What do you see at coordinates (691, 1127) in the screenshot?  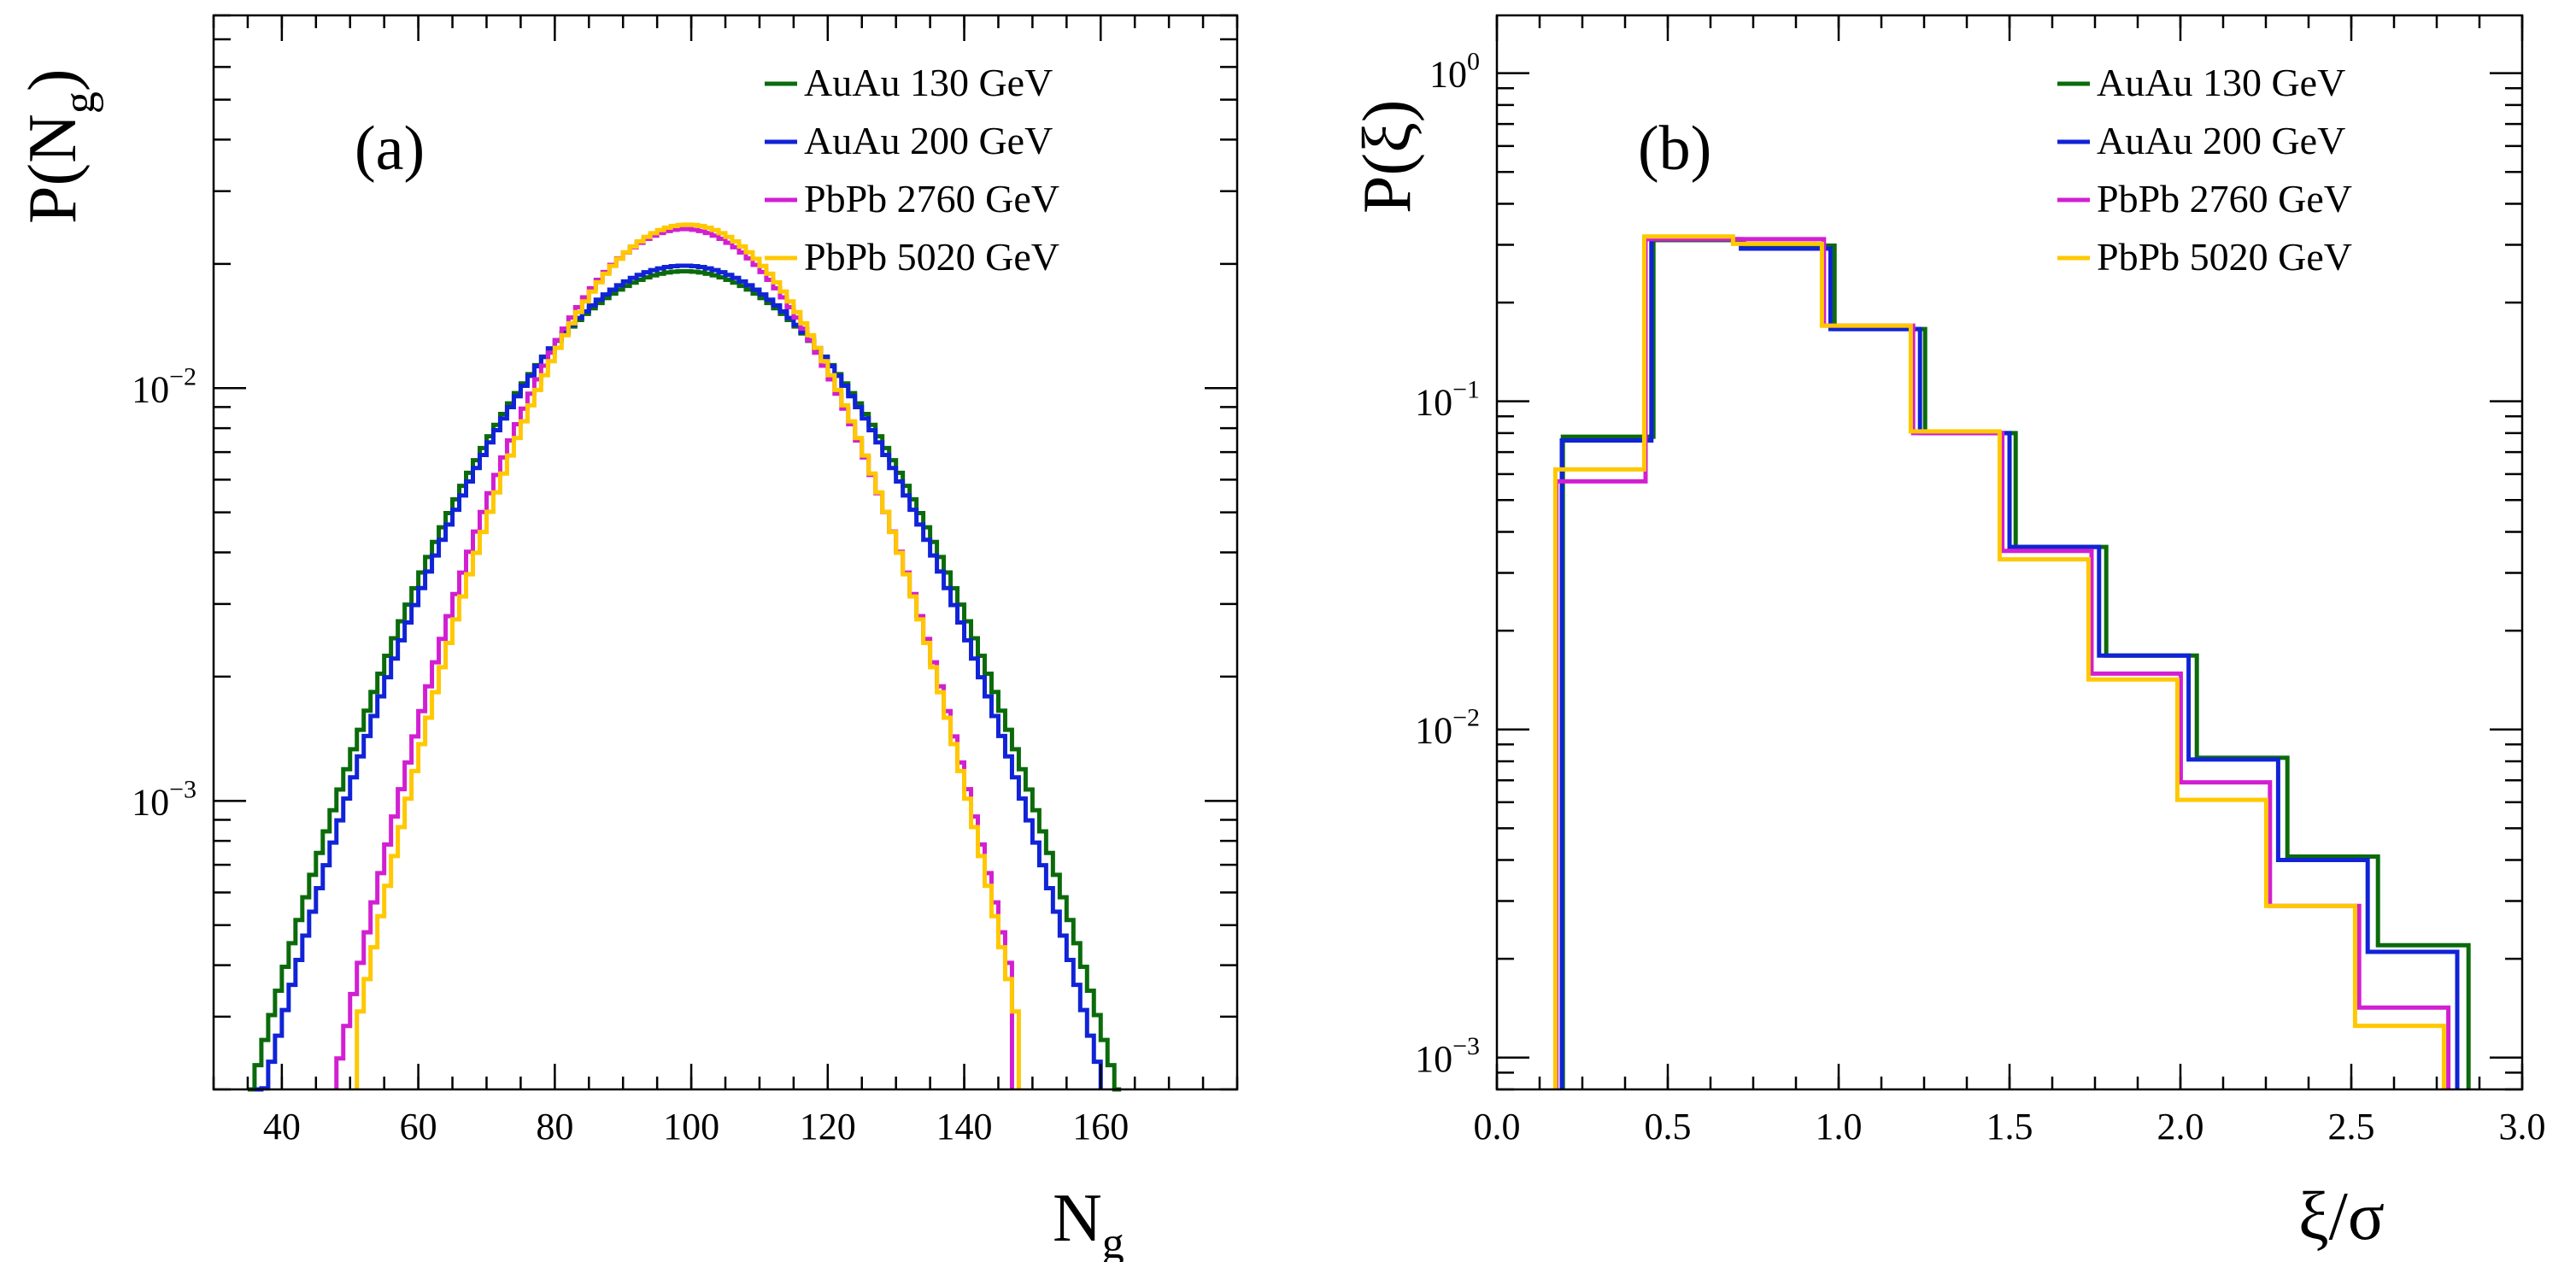 I see `panel-a-xtick-label: 100` at bounding box center [691, 1127].